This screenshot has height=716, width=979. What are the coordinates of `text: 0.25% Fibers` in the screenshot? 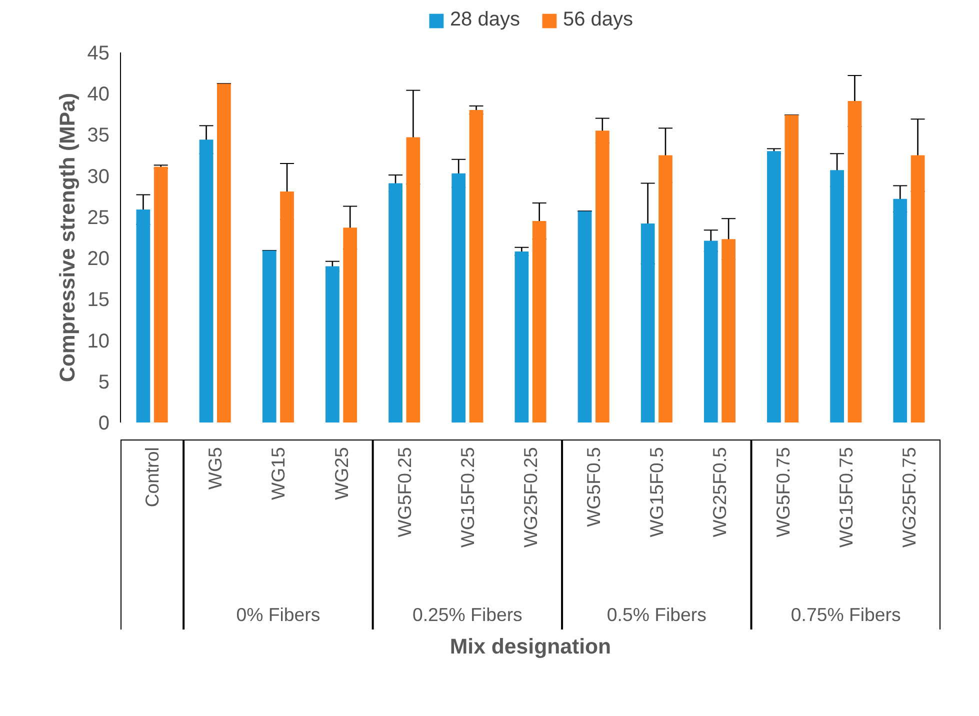 It's located at (467, 614).